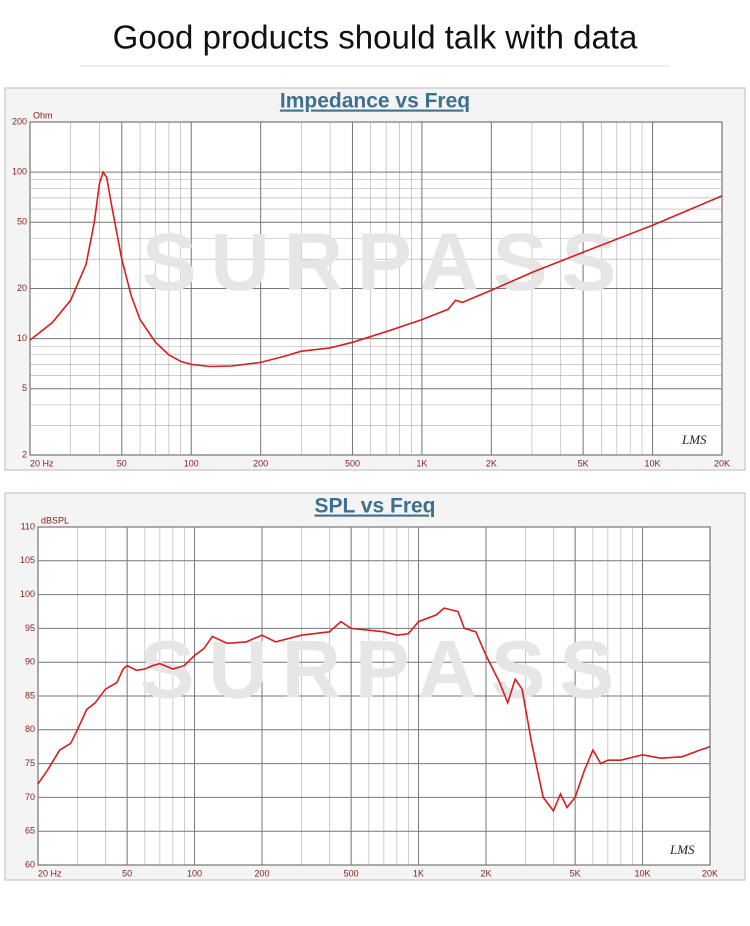  I want to click on y-tick-label: 105, so click(27, 560).